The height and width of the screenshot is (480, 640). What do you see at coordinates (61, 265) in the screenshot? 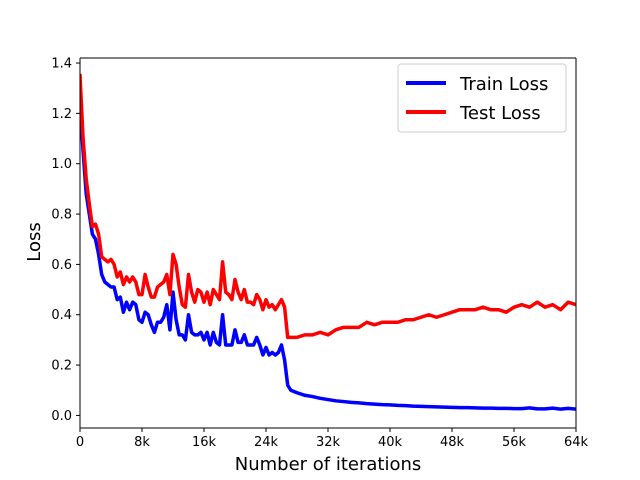
I see `y-tick-label: 0.6` at bounding box center [61, 265].